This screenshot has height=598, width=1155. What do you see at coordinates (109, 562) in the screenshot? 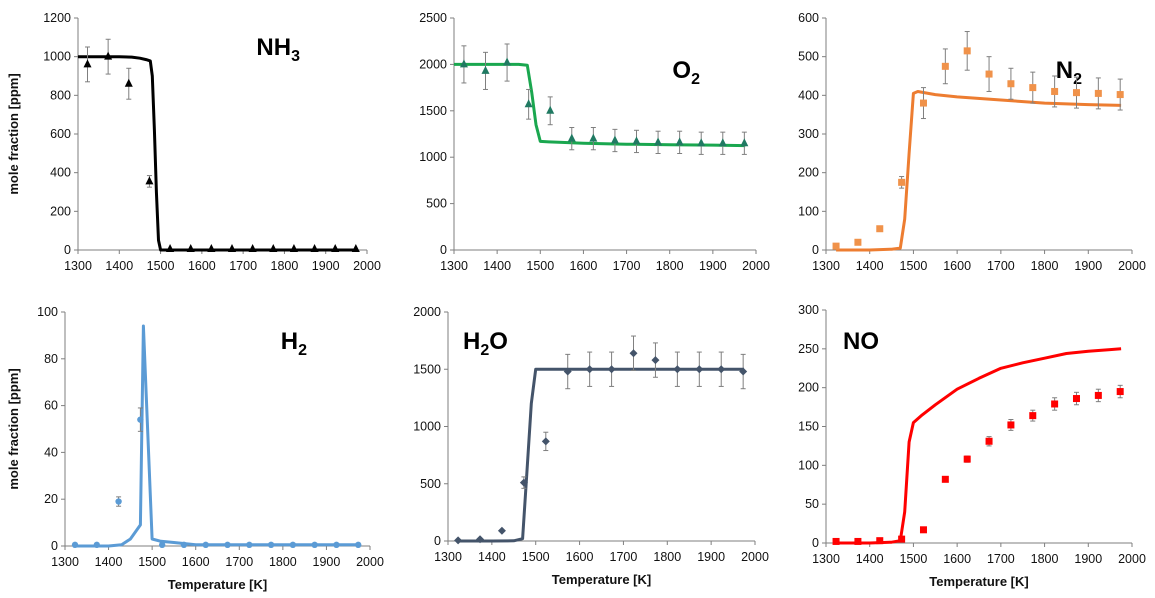
I see `x-tick-label: 1400` at bounding box center [109, 562].